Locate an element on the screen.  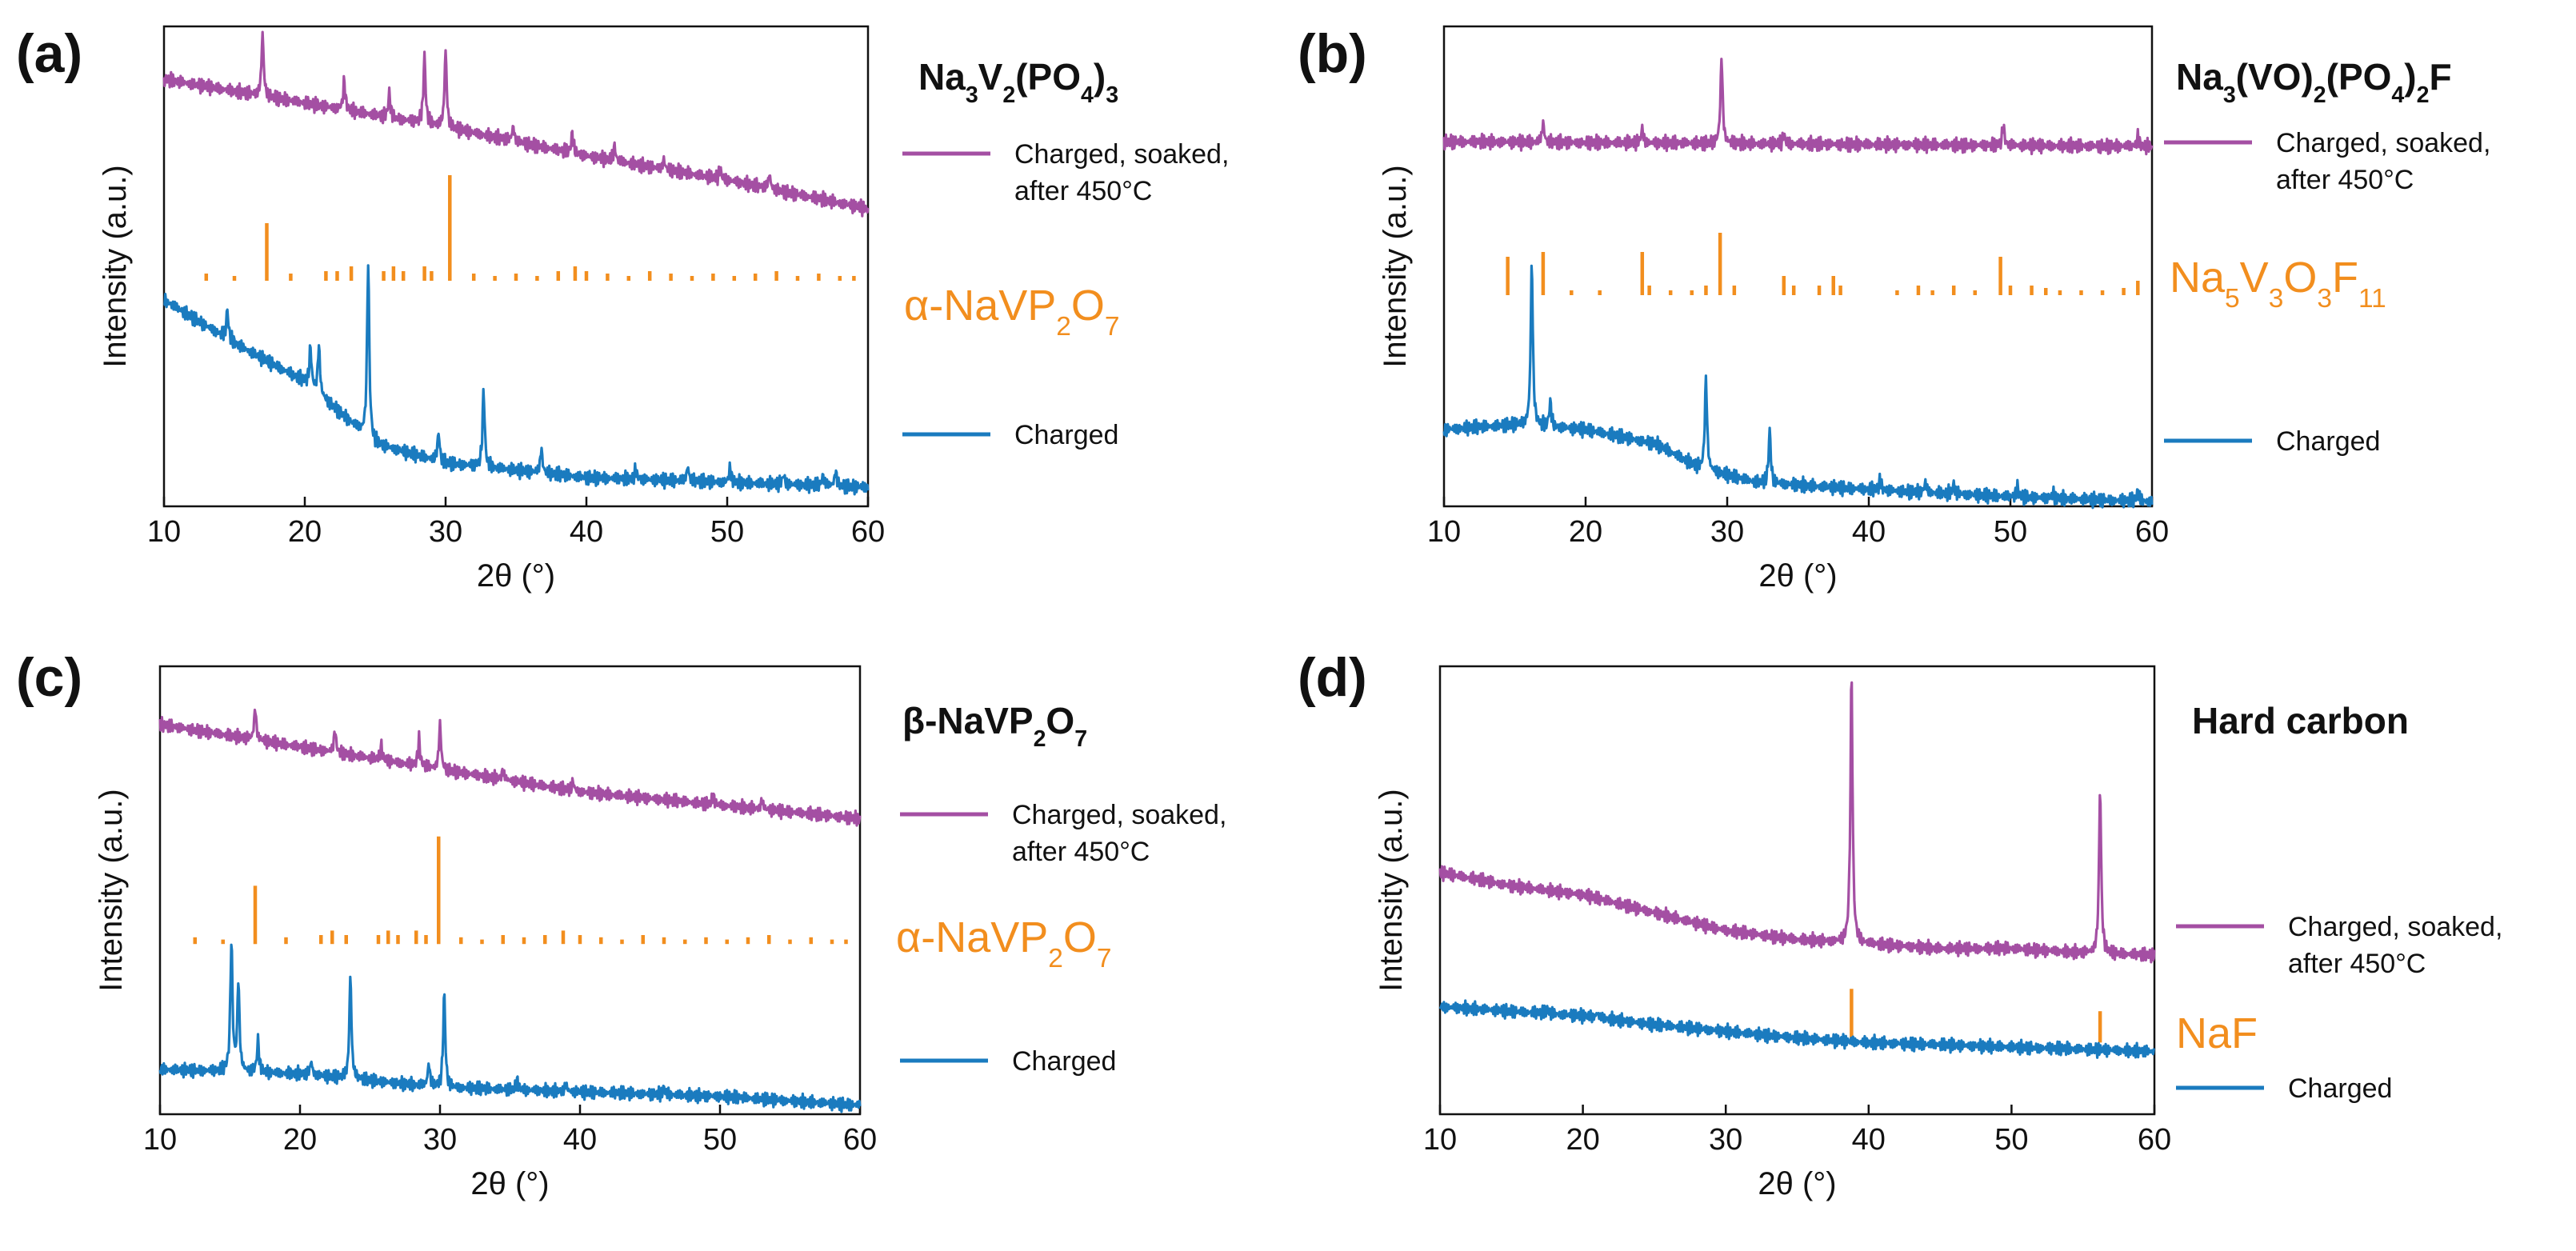
material-title: Na3(VO)2(PO4)2F is located at coordinates (2314, 82).